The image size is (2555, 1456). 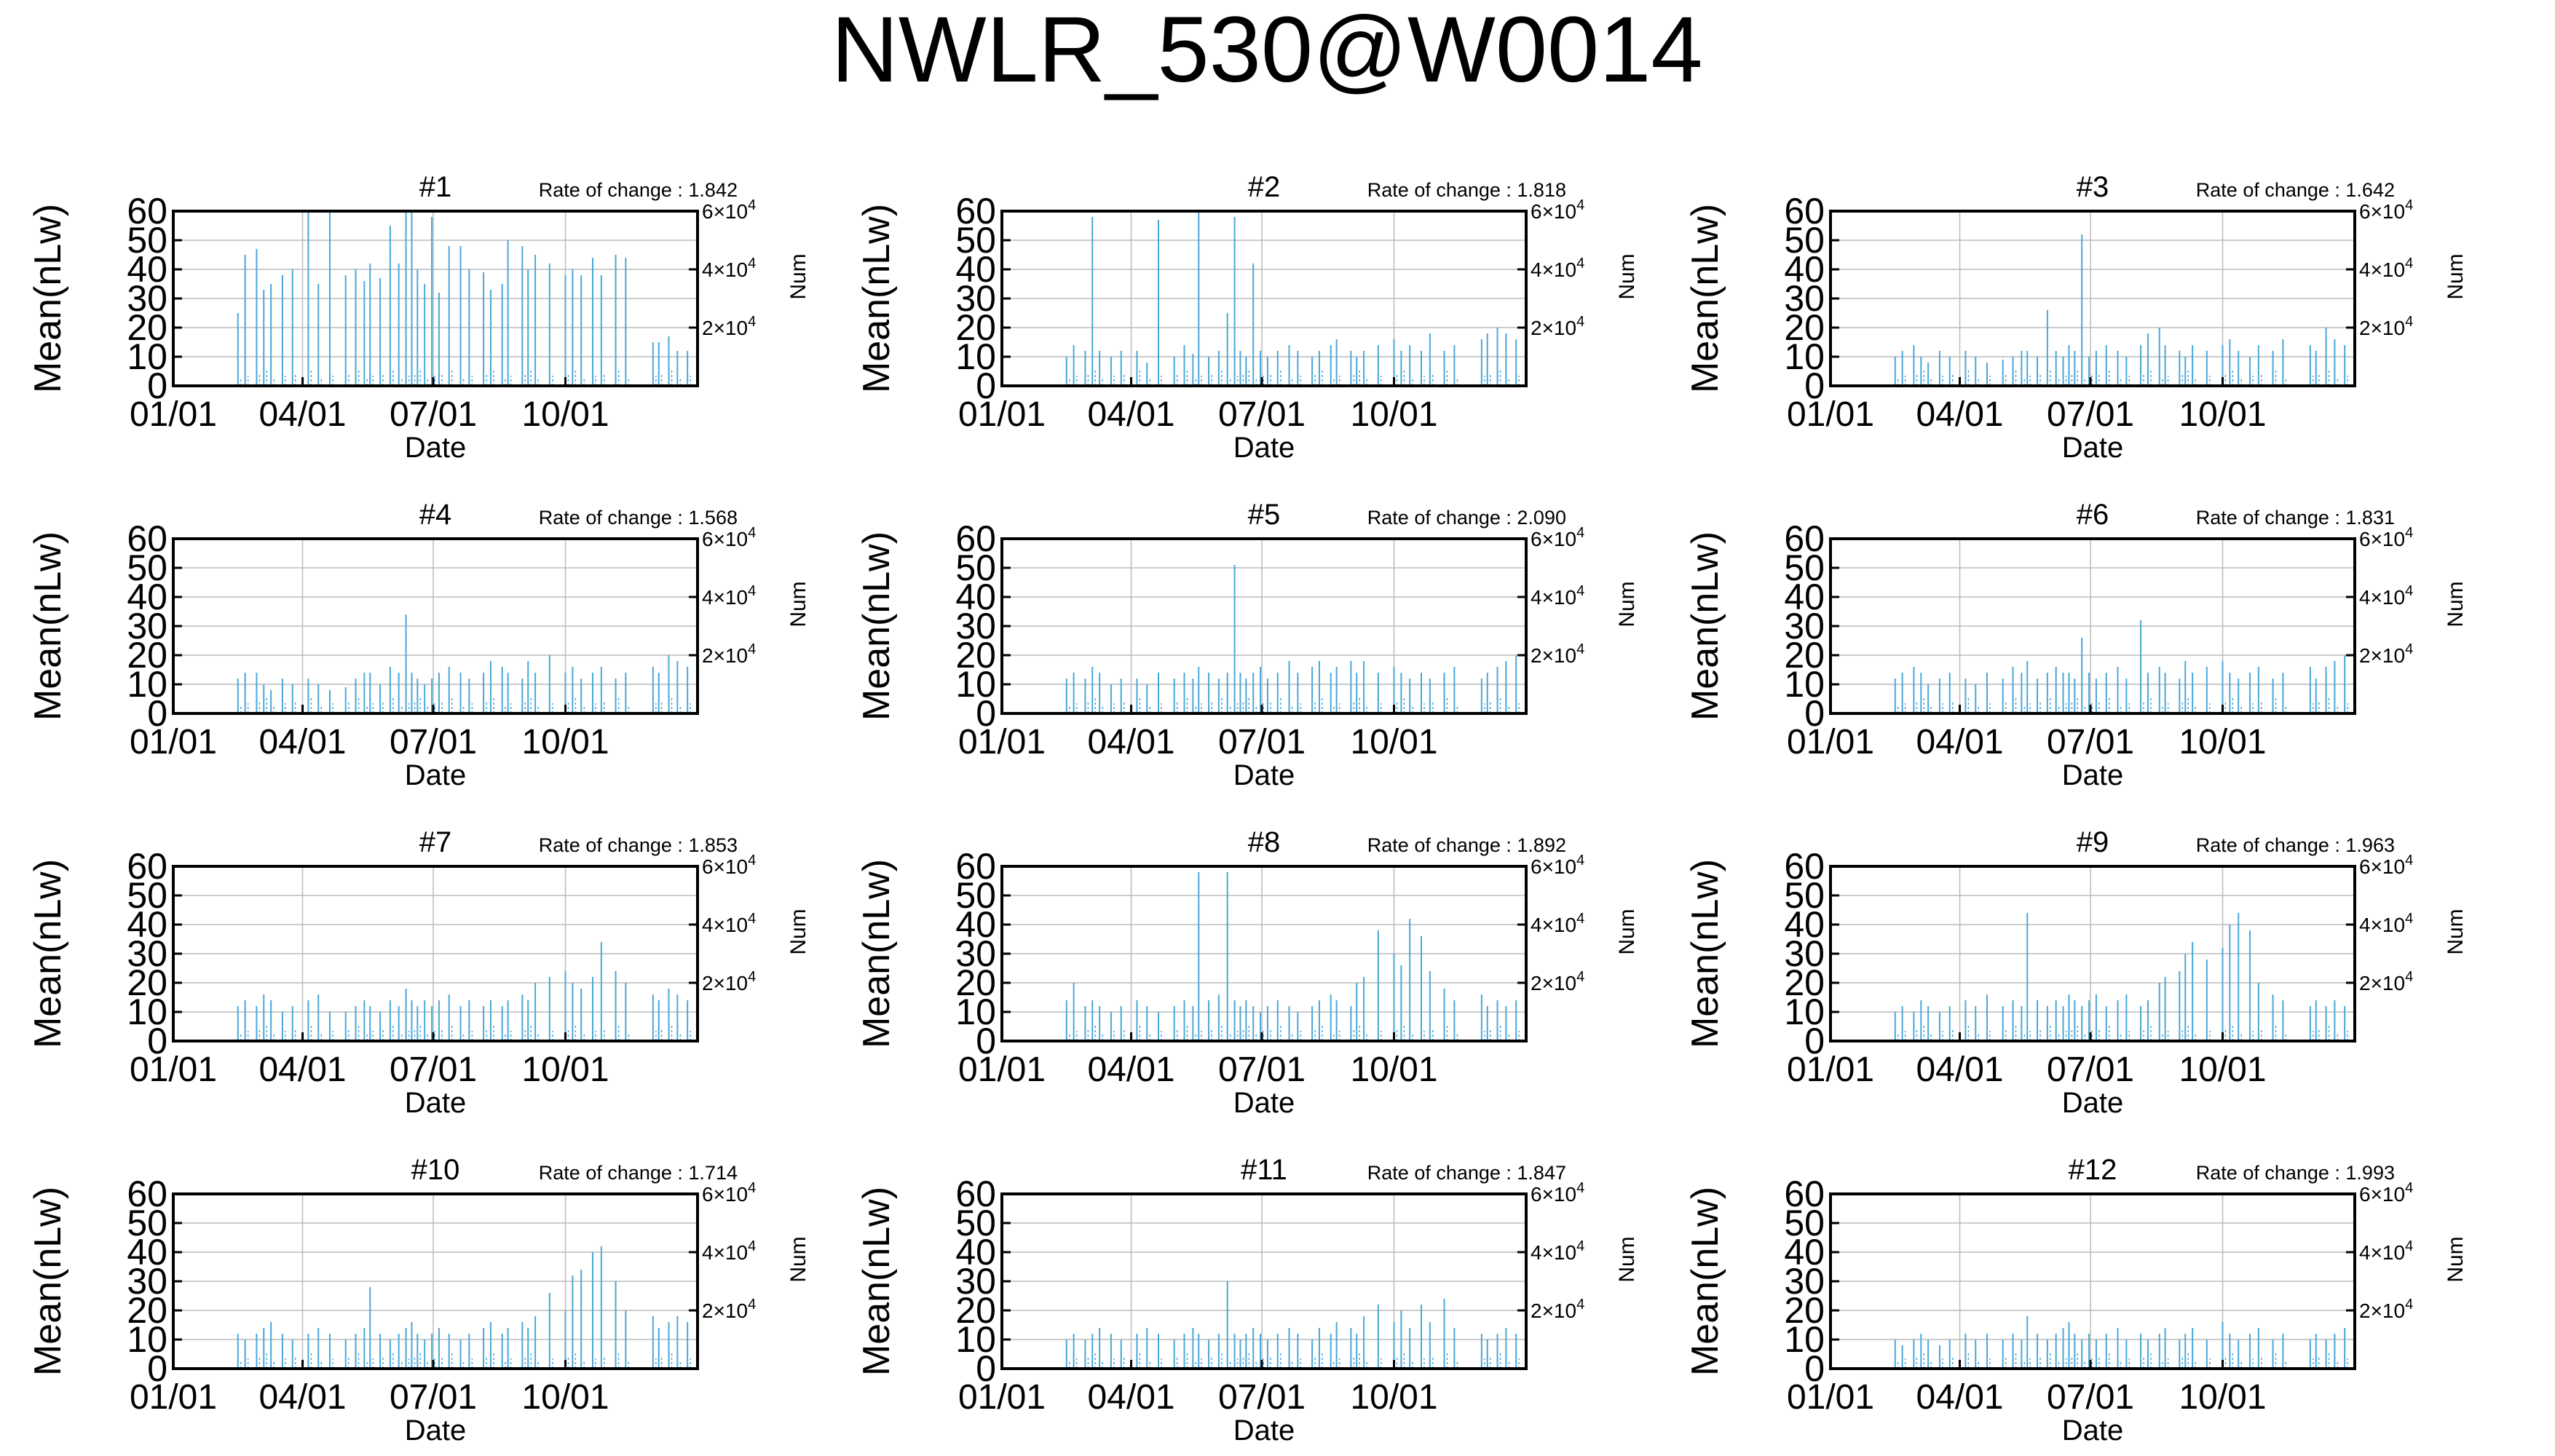 What do you see at coordinates (638, 190) in the screenshot?
I see `rate-of-change: Rate of change : 1.842` at bounding box center [638, 190].